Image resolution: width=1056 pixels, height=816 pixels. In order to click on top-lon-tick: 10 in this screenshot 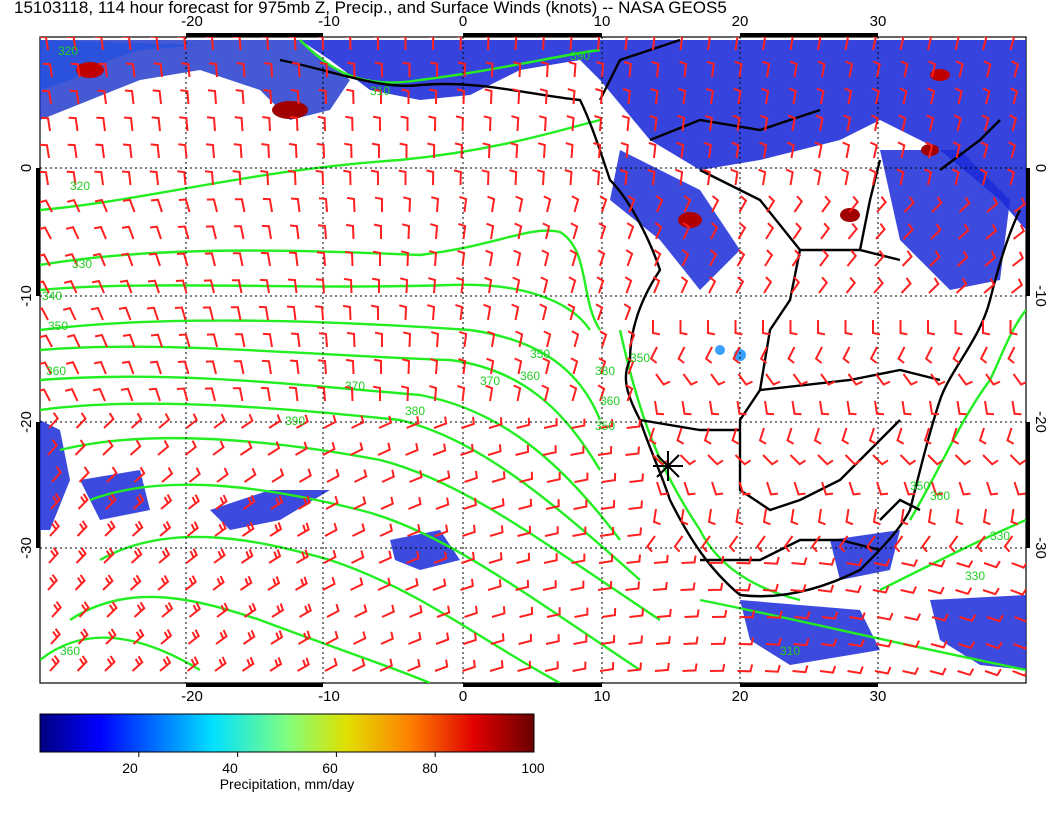, I will do `click(602, 21)`.